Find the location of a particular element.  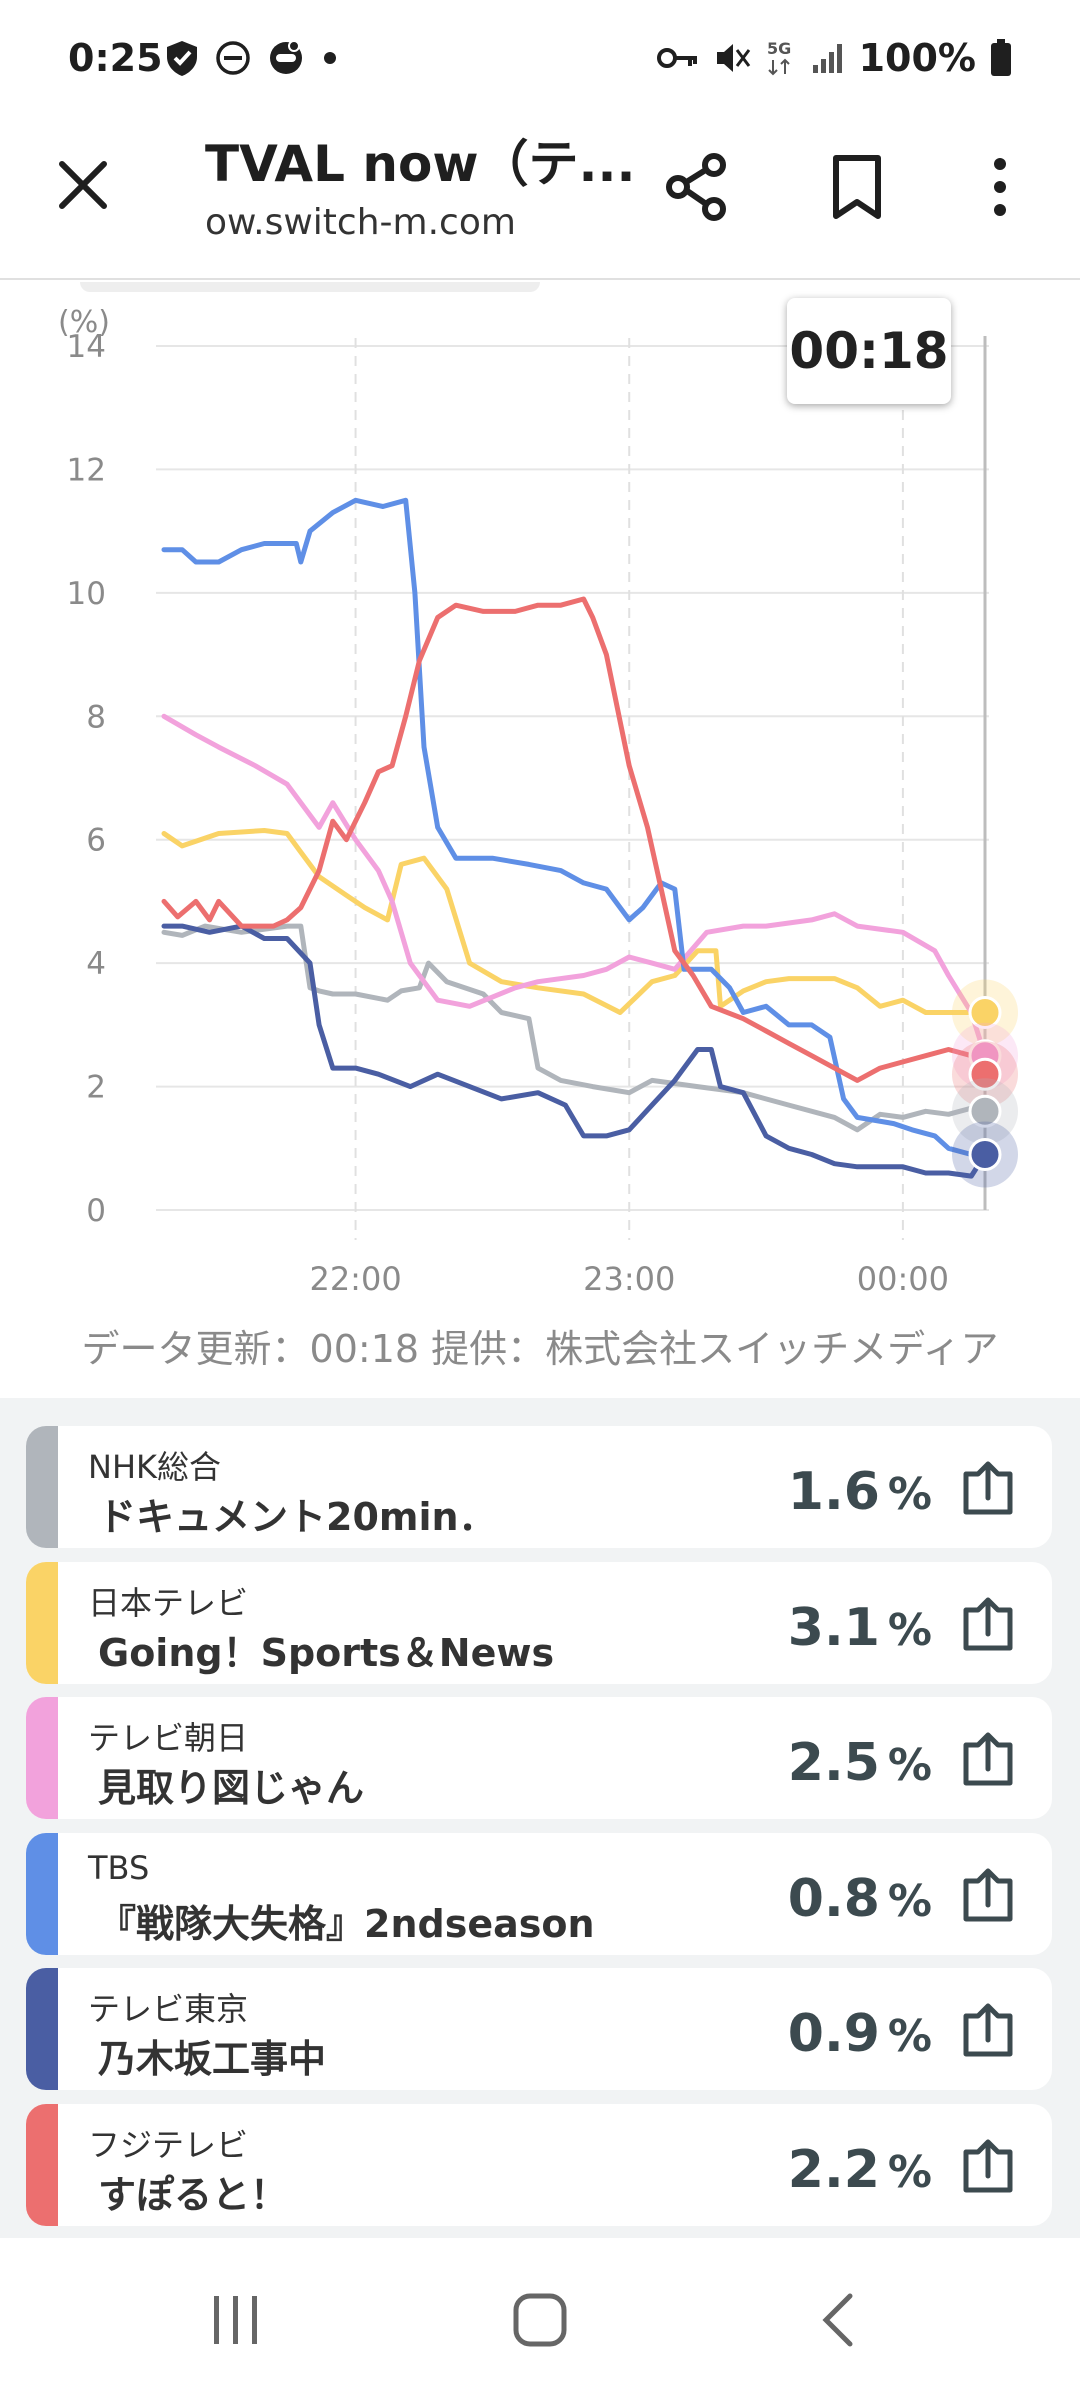

program-title: 見取り図じゃん is located at coordinates (231, 1788).